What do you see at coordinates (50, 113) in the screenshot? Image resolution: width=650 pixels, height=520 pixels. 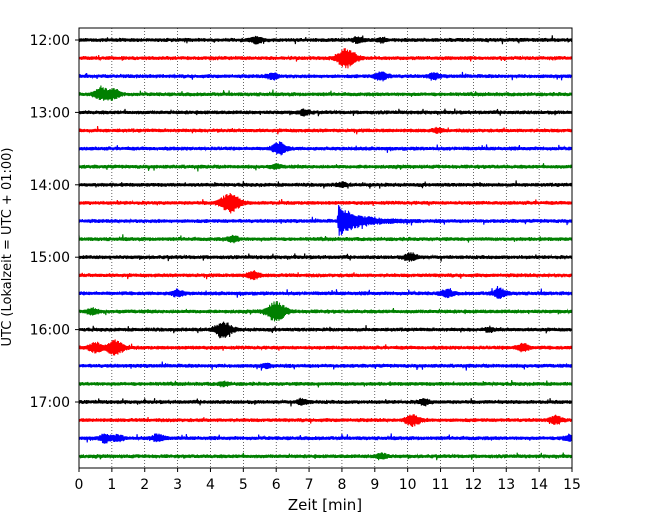 I see `y-tick-label: 13:00` at bounding box center [50, 113].